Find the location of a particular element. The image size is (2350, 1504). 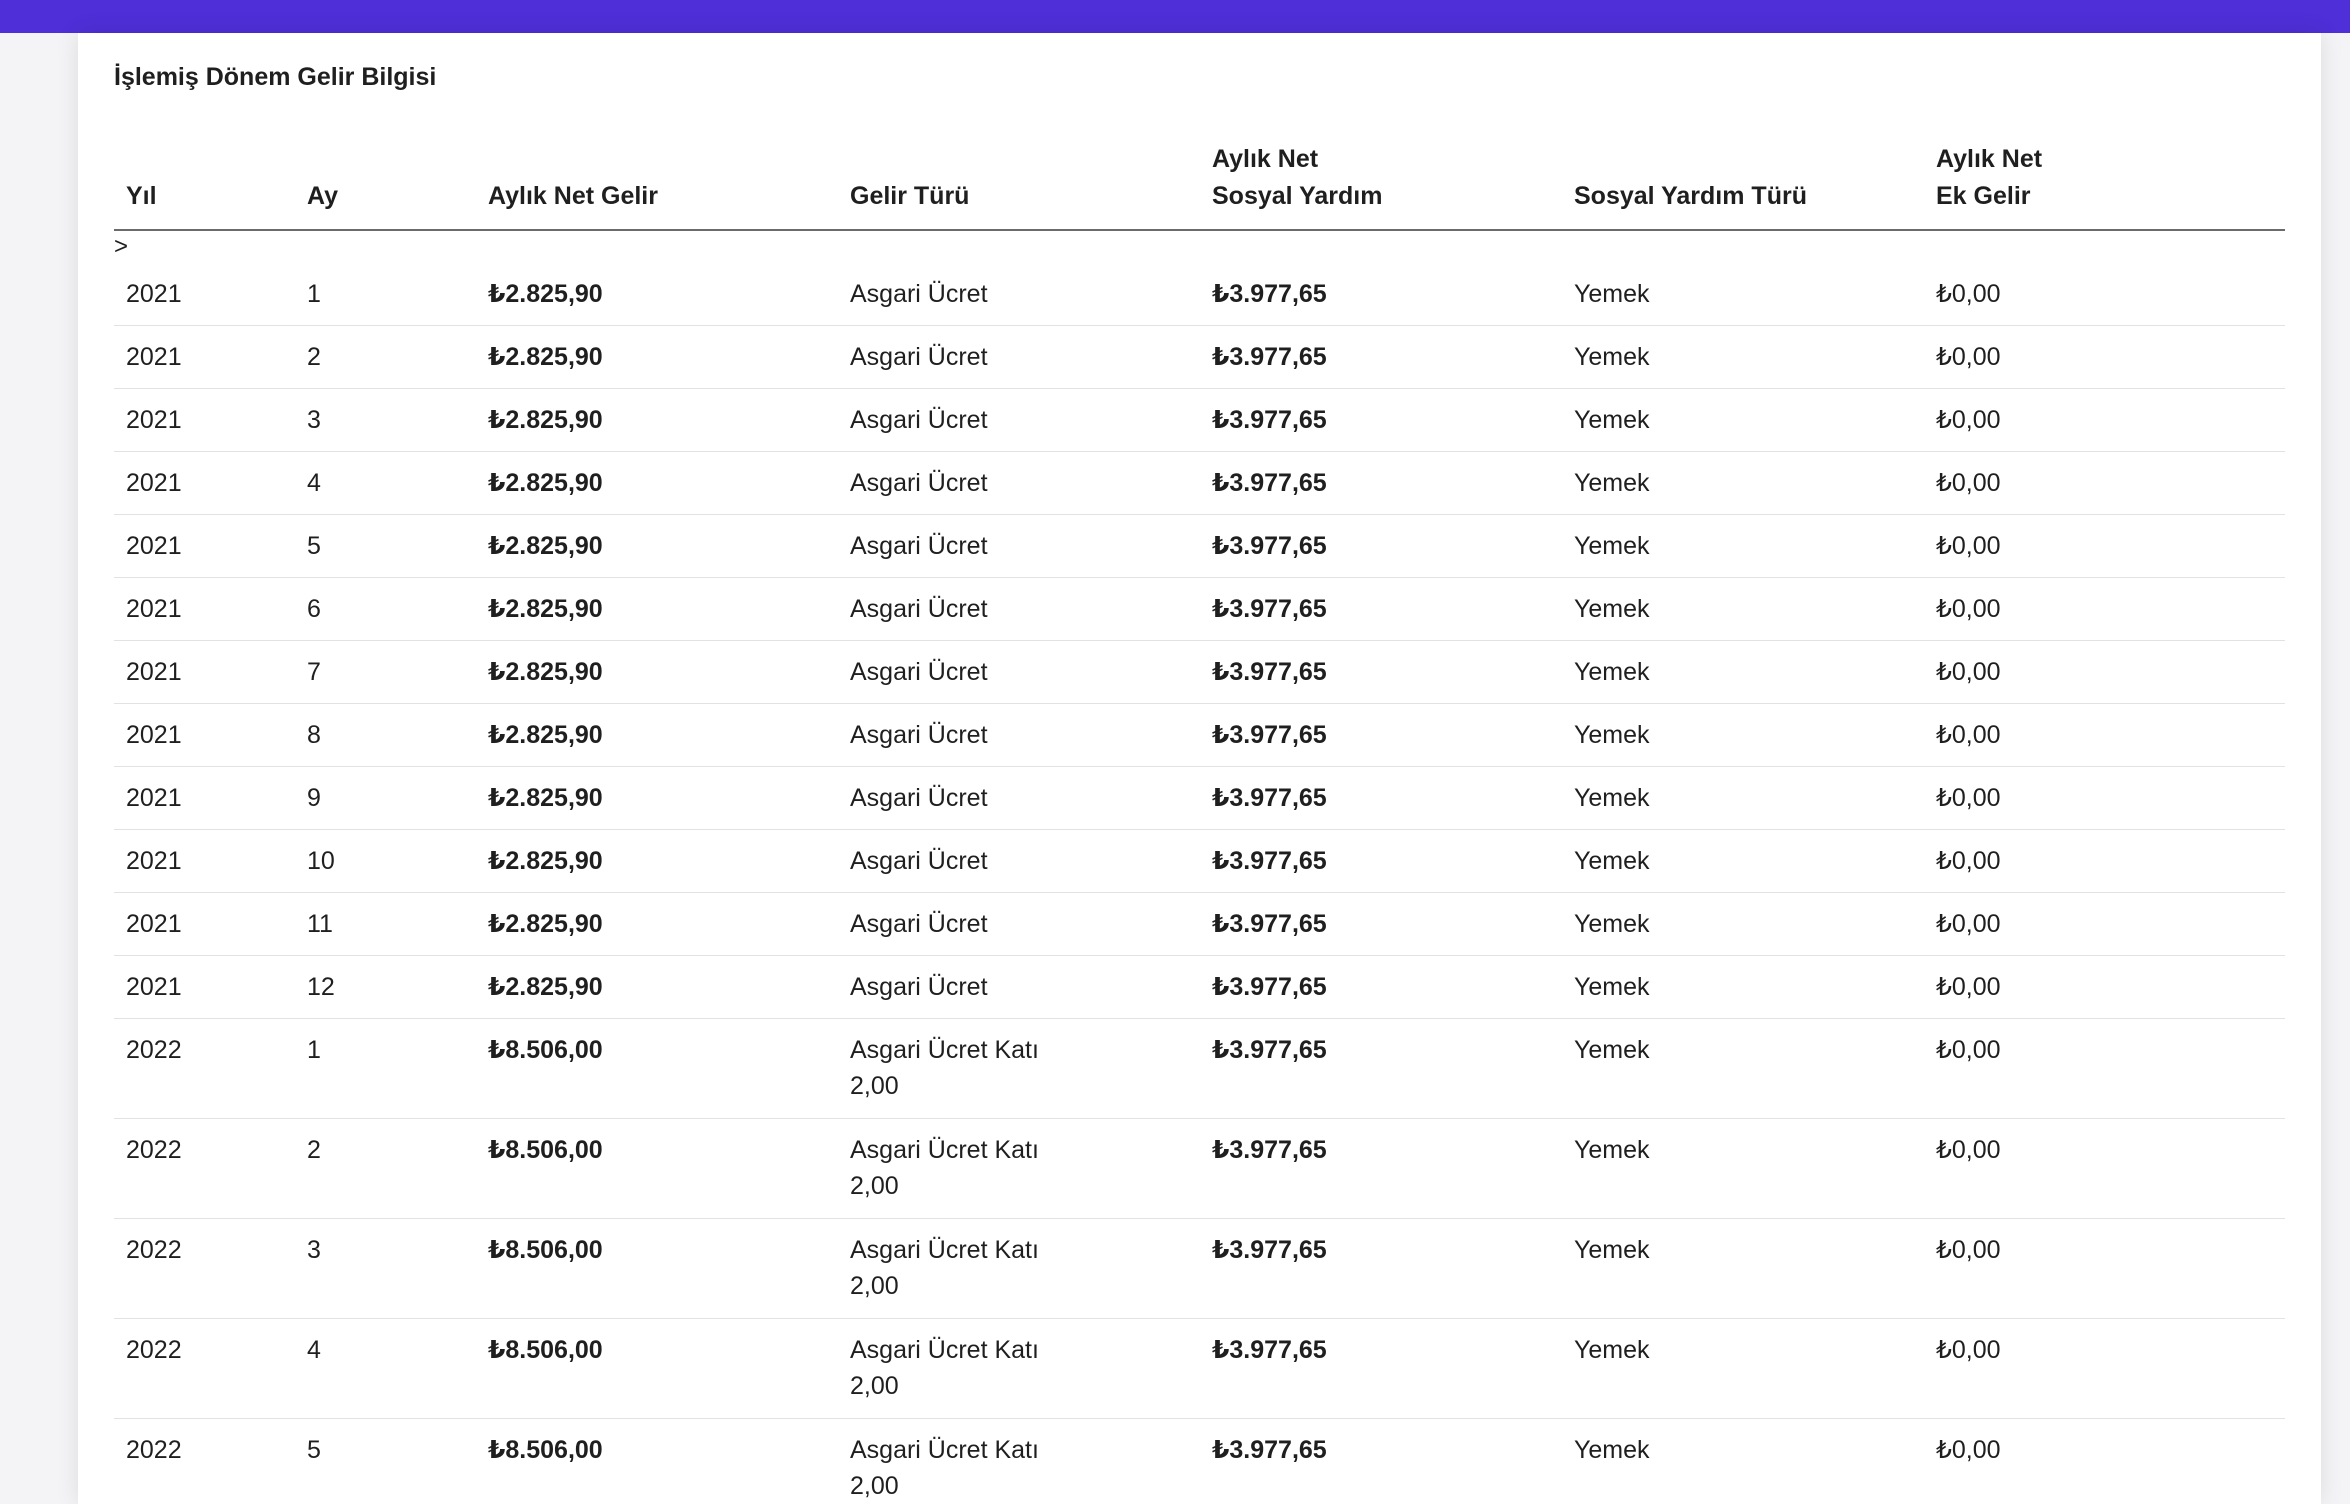

cell-ay: 3 is located at coordinates (314, 1250).